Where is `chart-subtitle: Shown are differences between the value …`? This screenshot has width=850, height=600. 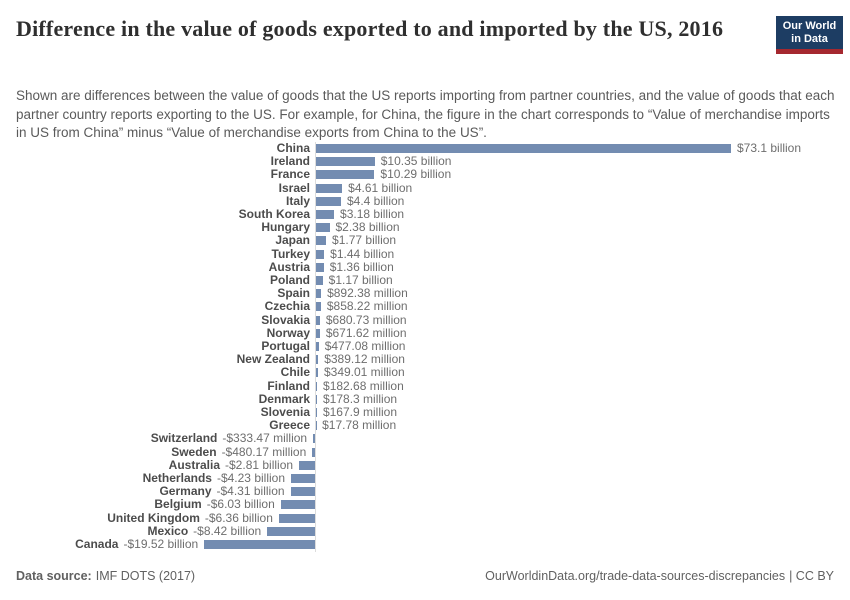 chart-subtitle: Shown are differences between the value … is located at coordinates (425, 114).